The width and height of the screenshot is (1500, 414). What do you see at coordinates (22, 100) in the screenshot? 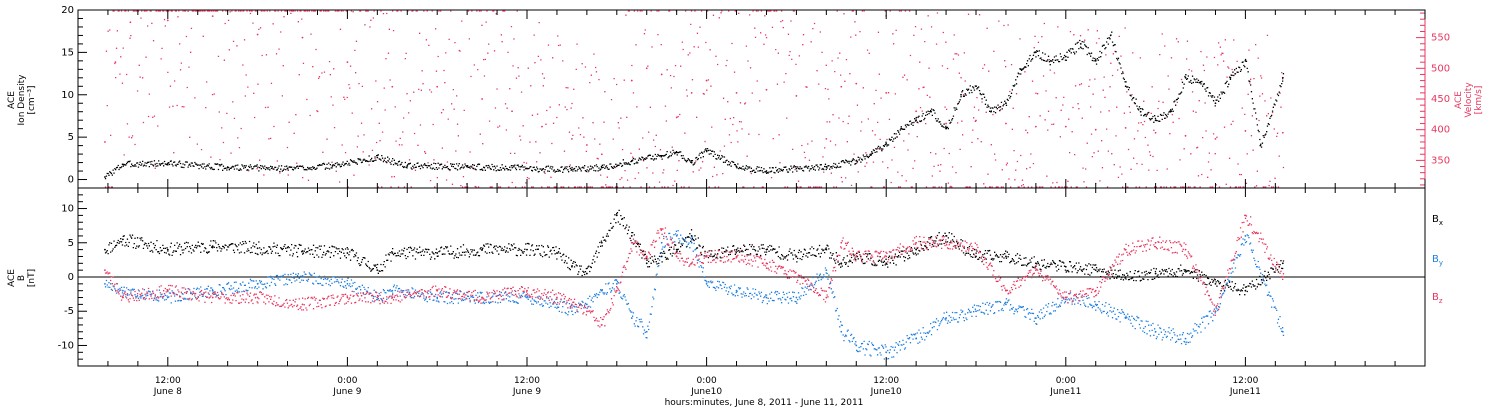
I see `top-left-ylabel: ACE Ion Density [cm⁻³]` at bounding box center [22, 100].